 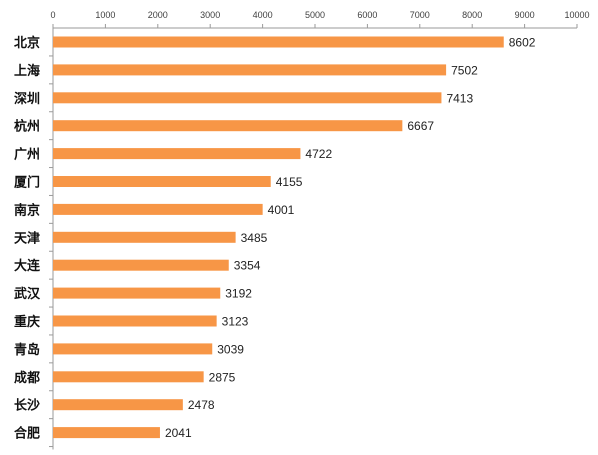 What do you see at coordinates (238, 294) in the screenshot?
I see `value-label: 3192` at bounding box center [238, 294].